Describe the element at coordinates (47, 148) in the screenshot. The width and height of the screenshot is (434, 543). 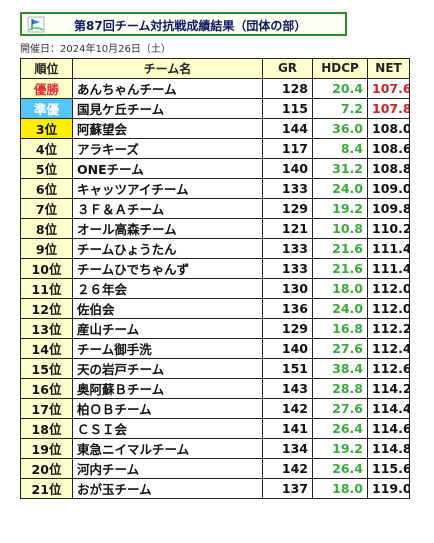
I see `rank-cell: 4位` at that location.